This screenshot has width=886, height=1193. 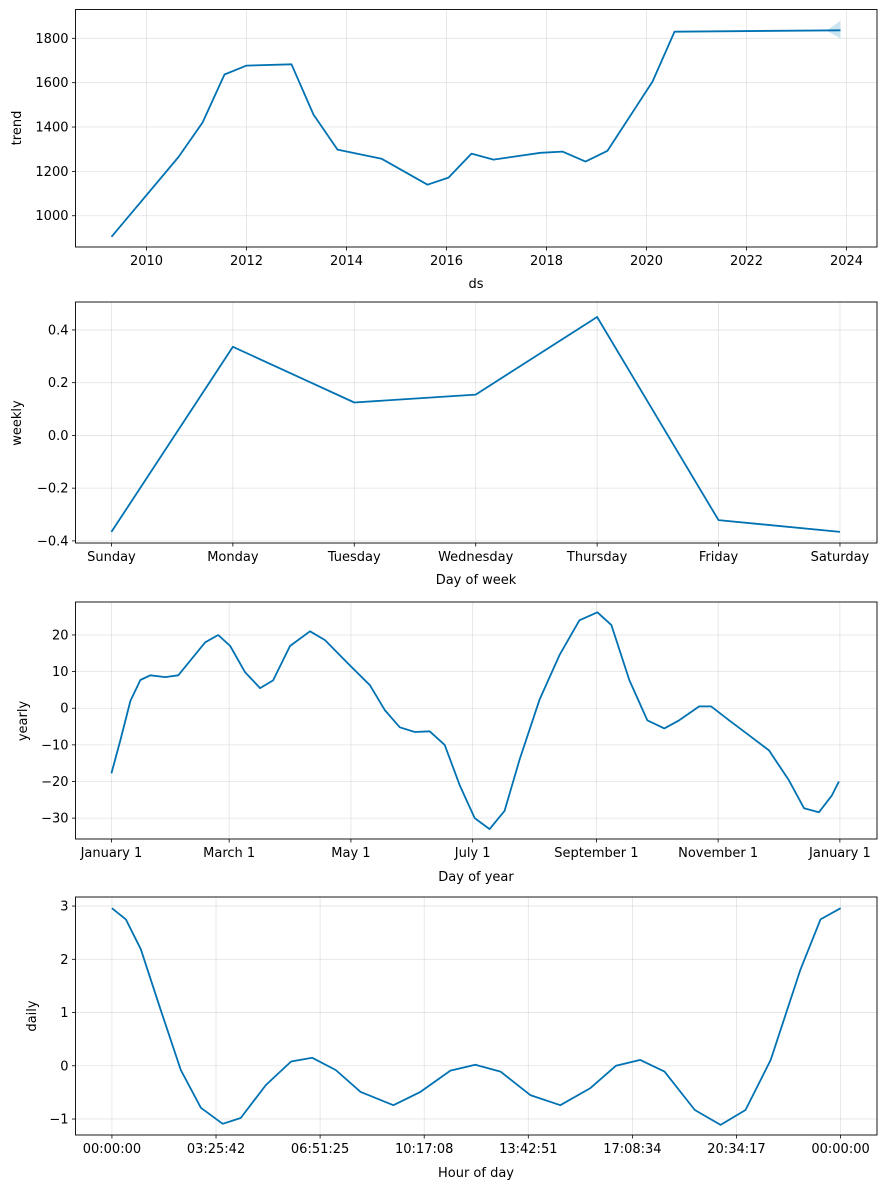 I want to click on trend-ytick-label: 1200, so click(x=51, y=172).